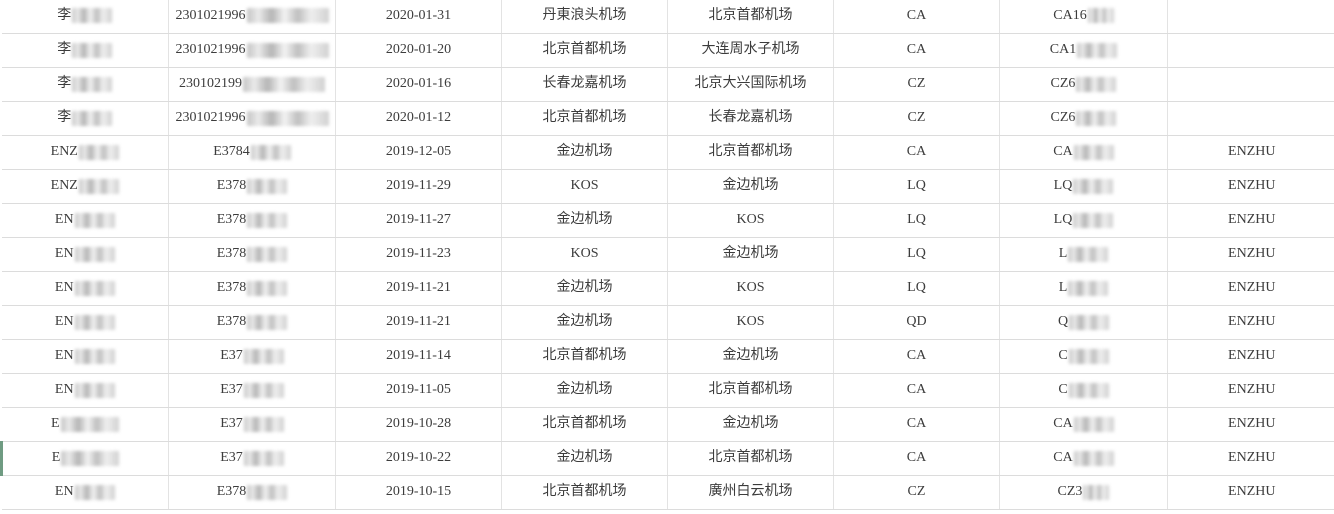 The width and height of the screenshot is (1334, 514). Describe the element at coordinates (667, 118) in the screenshot. I see `table-row: 李 2301021996 2020-01-12 北京首都机场 长春龙嘉机场 CZ CZ6` at that location.